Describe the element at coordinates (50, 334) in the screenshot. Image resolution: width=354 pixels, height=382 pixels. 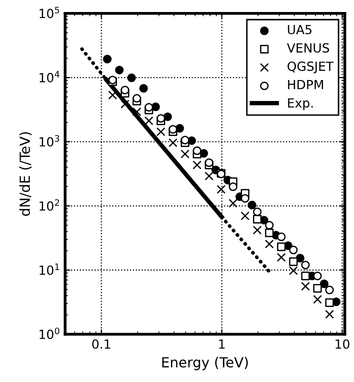
I see `y-tick-label: 10$^{0}$` at that location.